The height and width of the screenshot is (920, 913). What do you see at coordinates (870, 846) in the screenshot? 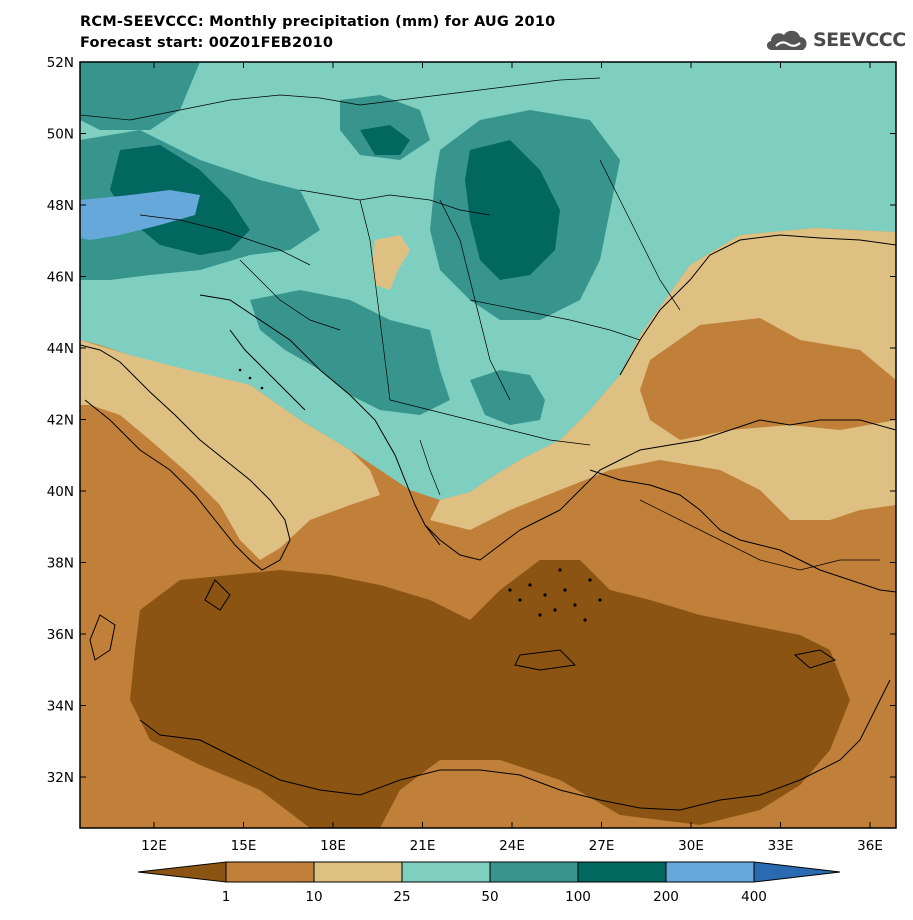
I see `lon-label: 36E` at bounding box center [870, 846].